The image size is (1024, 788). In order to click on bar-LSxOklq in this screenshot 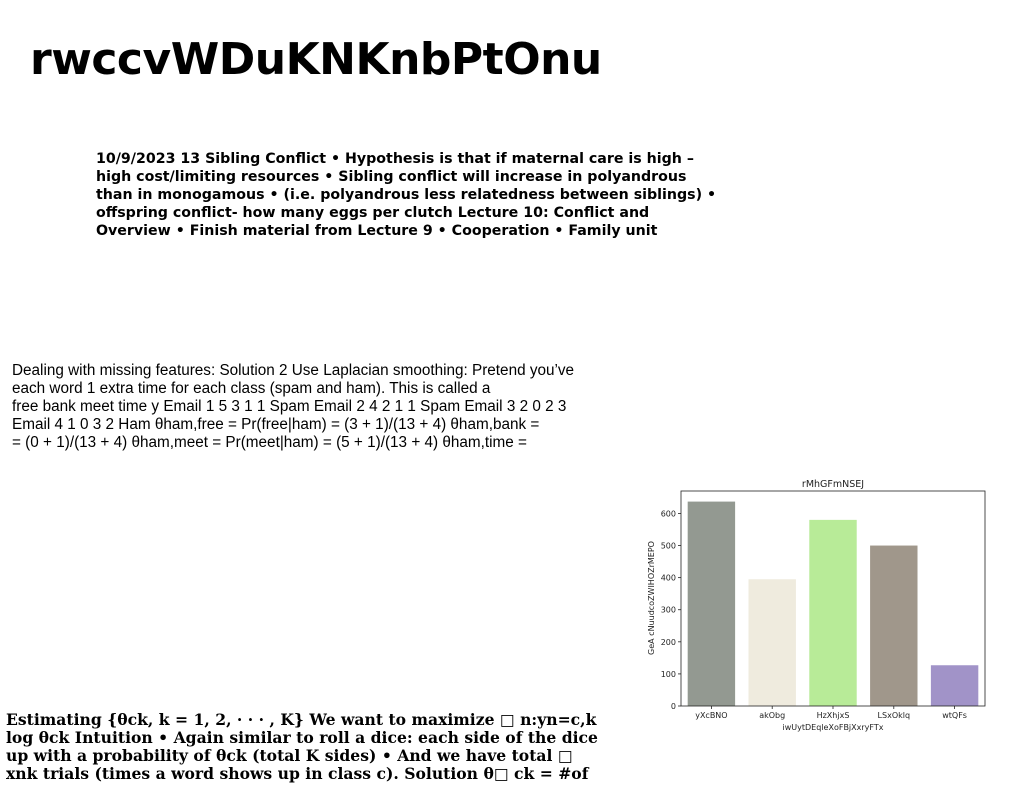, I will do `click(894, 625)`.